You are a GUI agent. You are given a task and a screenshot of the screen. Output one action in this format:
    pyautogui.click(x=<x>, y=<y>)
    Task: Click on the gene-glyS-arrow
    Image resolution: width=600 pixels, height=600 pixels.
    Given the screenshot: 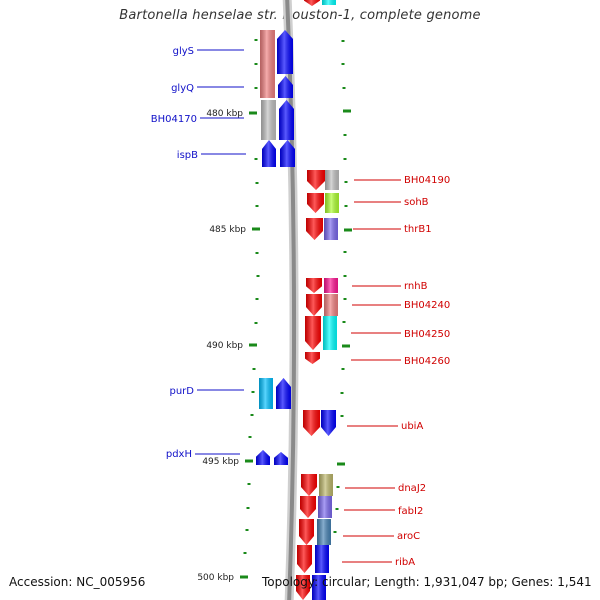 What is the action you would take?
    pyautogui.click(x=285, y=52)
    